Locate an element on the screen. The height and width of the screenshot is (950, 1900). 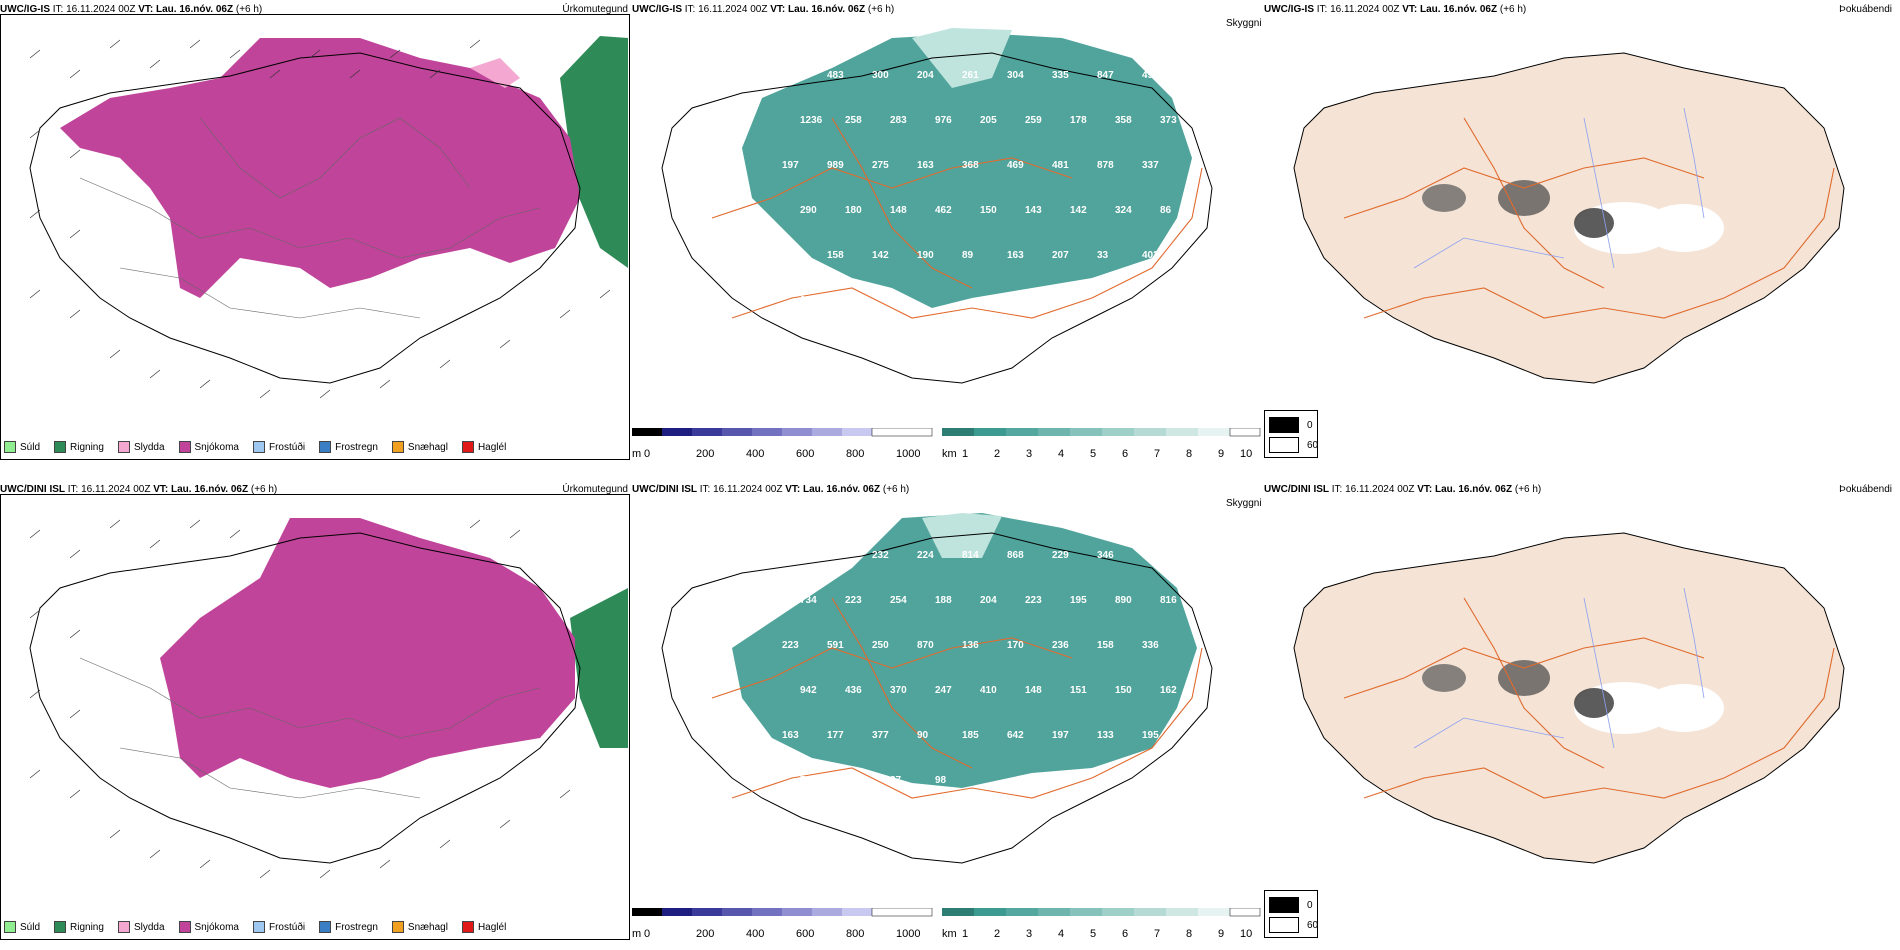
visibility-value: 493 is located at coordinates (1150, 75).